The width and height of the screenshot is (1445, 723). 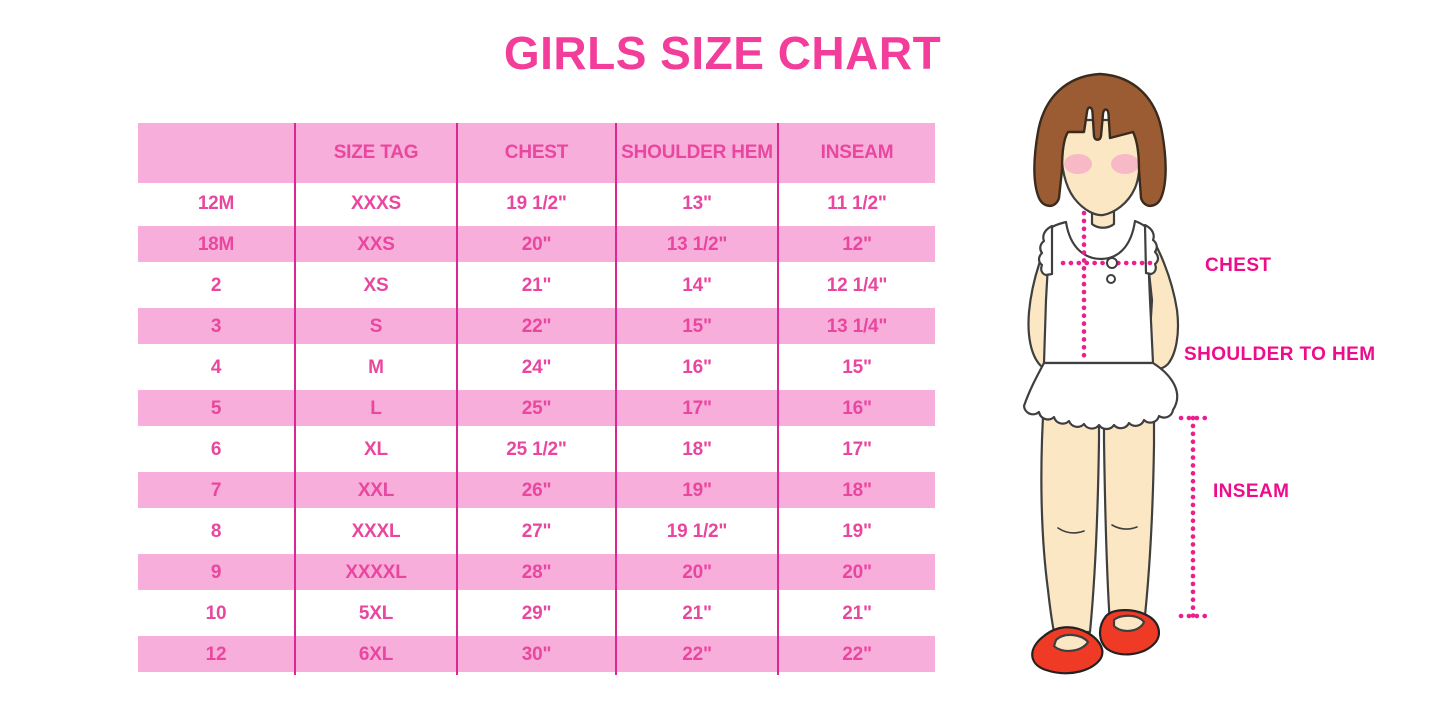 I want to click on table-cell: 6, so click(x=217, y=449).